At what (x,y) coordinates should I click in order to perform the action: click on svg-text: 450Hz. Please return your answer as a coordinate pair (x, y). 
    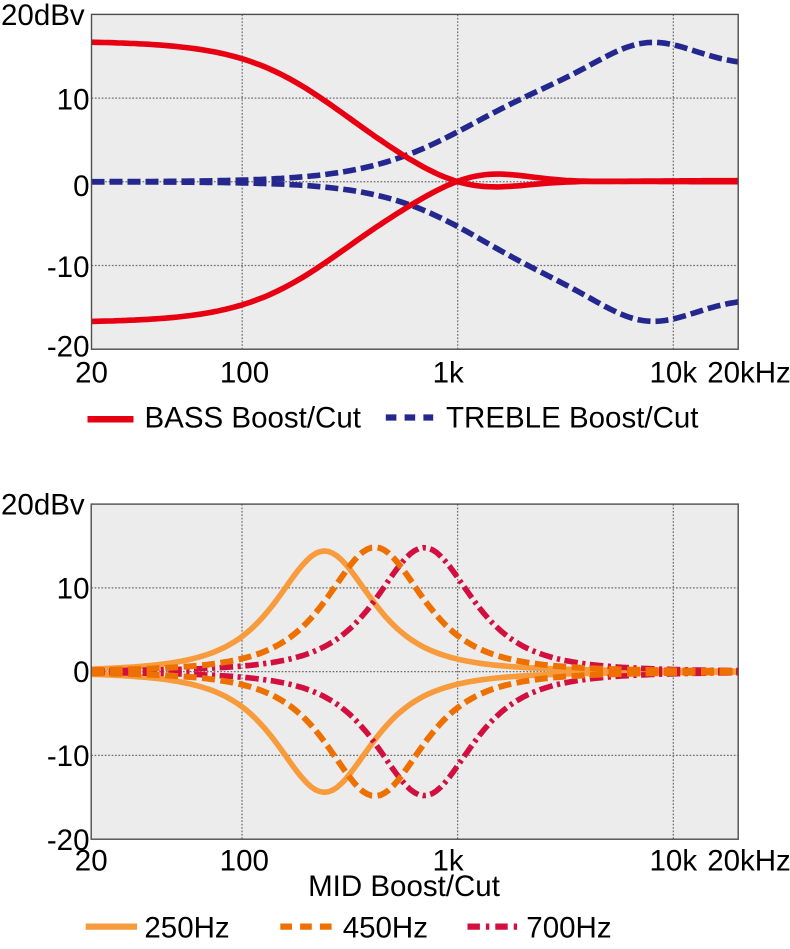
    Looking at the image, I should click on (385, 928).